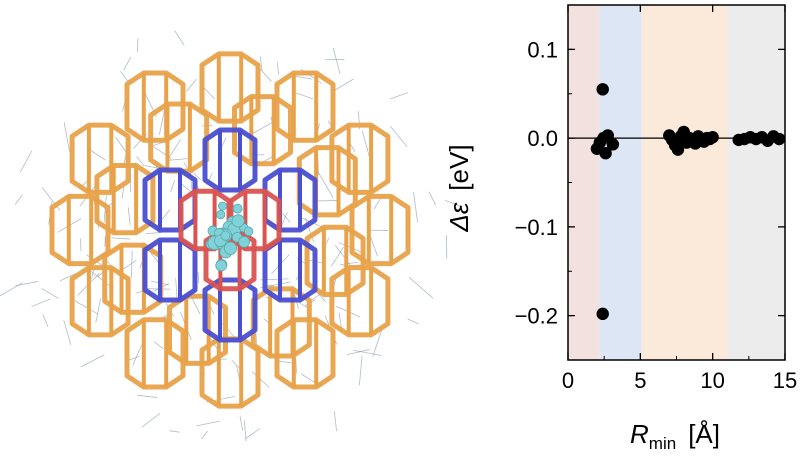 This screenshot has height=456, width=800. Describe the element at coordinates (712, 380) in the screenshot. I see `x-tick-label: 10` at that location.